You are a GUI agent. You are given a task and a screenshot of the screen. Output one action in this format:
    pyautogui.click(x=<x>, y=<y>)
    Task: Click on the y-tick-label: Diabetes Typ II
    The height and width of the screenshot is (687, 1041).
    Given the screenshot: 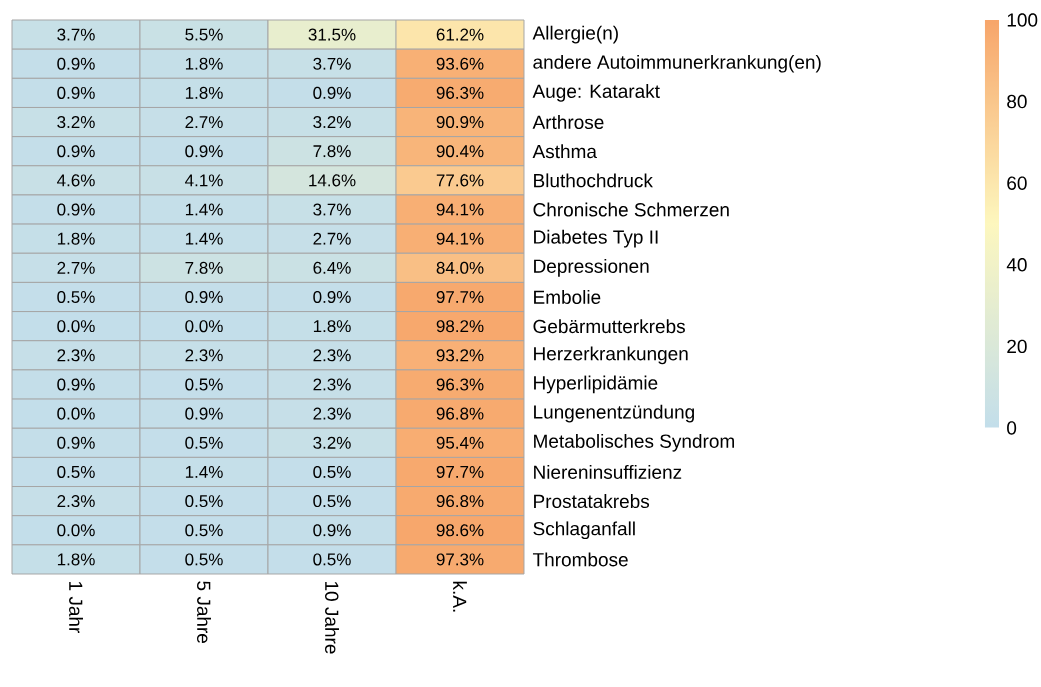 What is the action you would take?
    pyautogui.click(x=596, y=238)
    